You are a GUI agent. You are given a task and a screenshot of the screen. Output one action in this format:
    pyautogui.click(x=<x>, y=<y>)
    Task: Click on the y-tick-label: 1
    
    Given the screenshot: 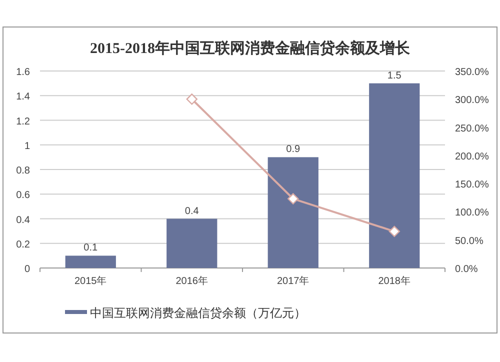 What is the action you would take?
    pyautogui.click(x=27, y=146)
    